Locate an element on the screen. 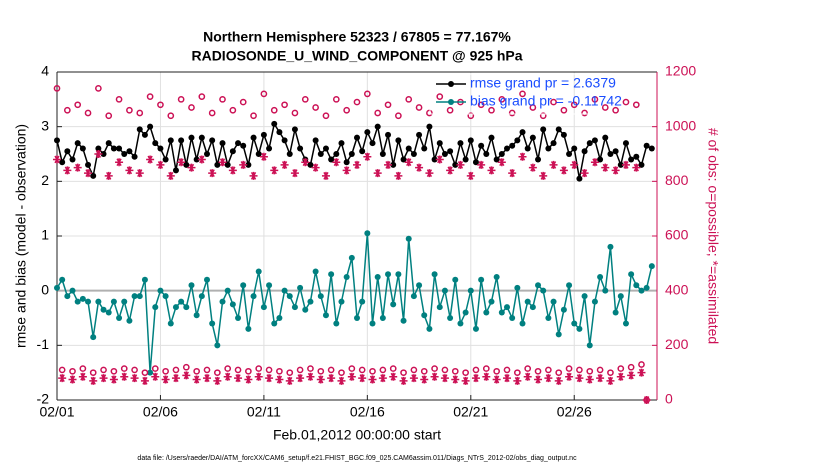 This screenshot has height=470, width=830. legend-label: bias grand pr = -0.11742 is located at coordinates (546, 101).